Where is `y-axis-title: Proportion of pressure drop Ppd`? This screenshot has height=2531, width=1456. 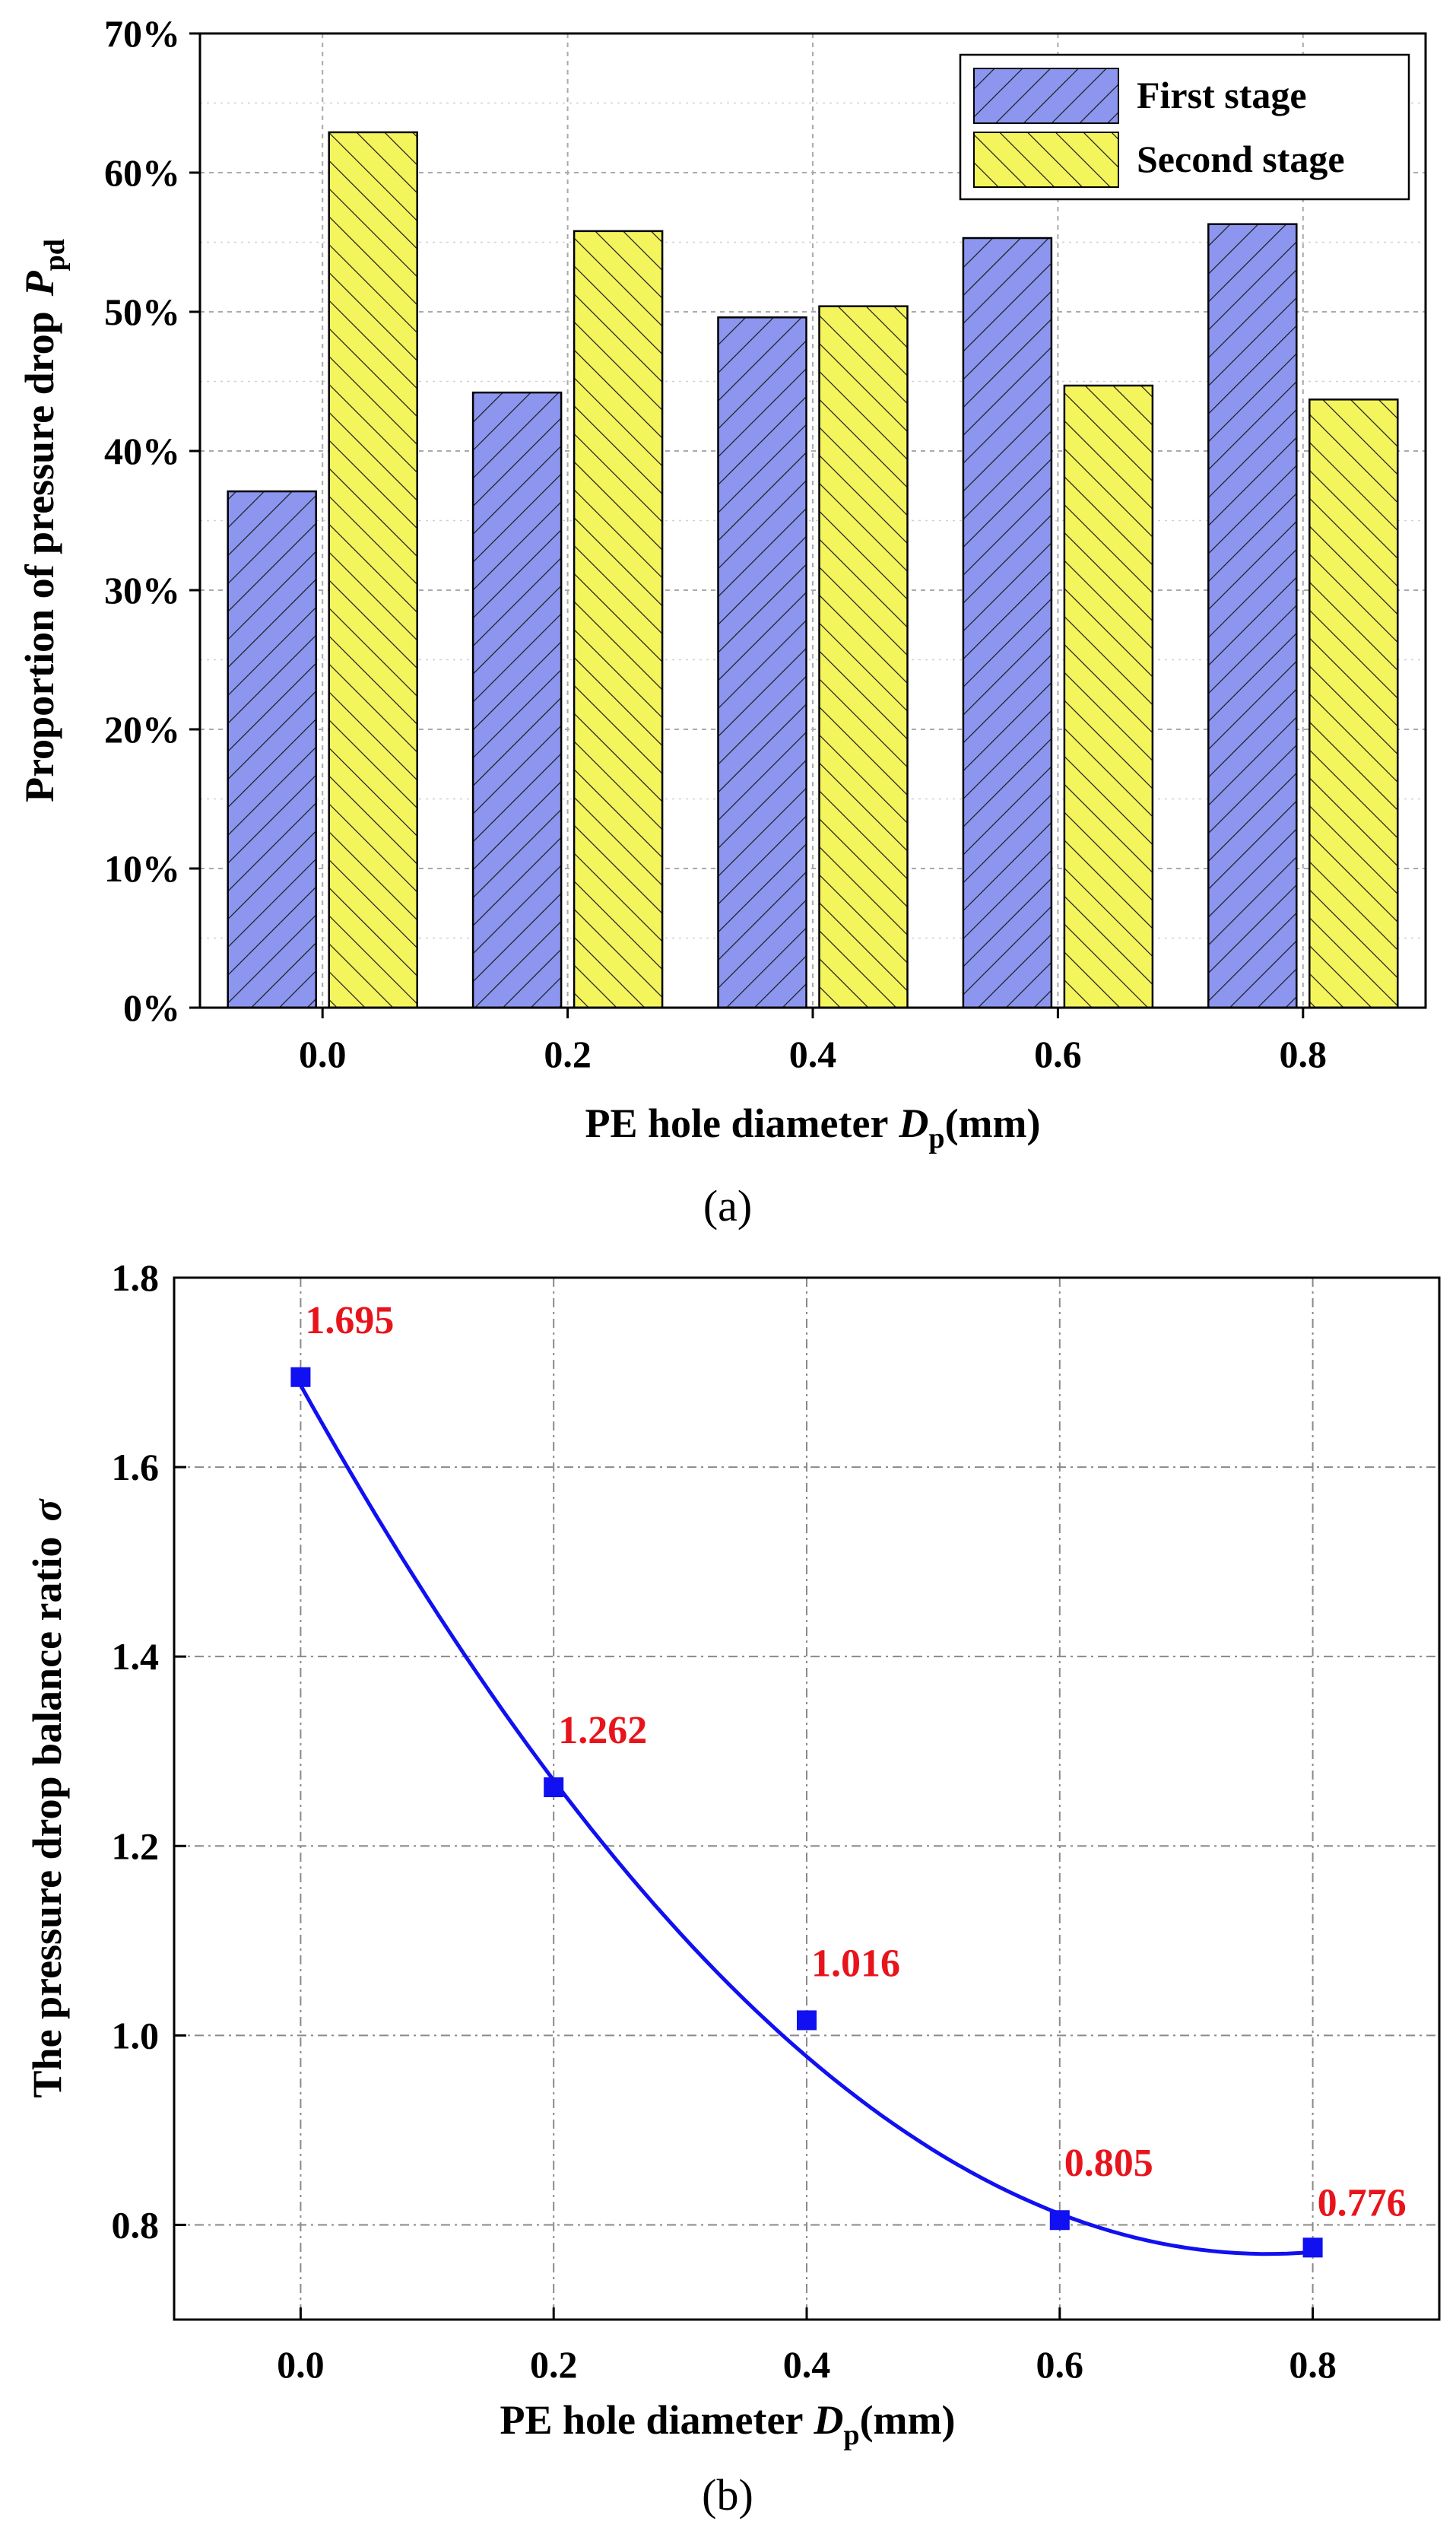 y-axis-title: Proportion of pressure drop Ppd is located at coordinates (44, 520).